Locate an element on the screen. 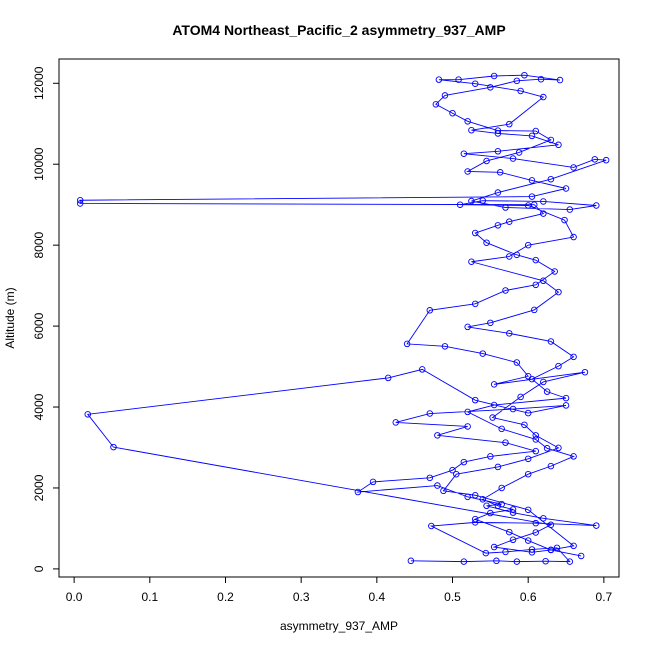 This screenshot has width=650, height=650. x-tick-label: 0.2 is located at coordinates (225, 597).